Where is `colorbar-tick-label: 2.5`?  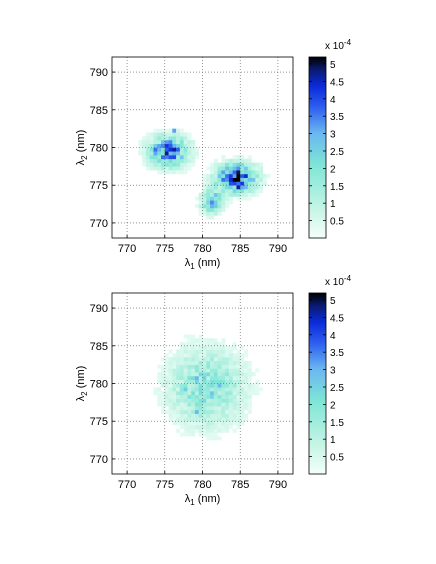
colorbar-tick-label: 2.5 is located at coordinates (337, 152).